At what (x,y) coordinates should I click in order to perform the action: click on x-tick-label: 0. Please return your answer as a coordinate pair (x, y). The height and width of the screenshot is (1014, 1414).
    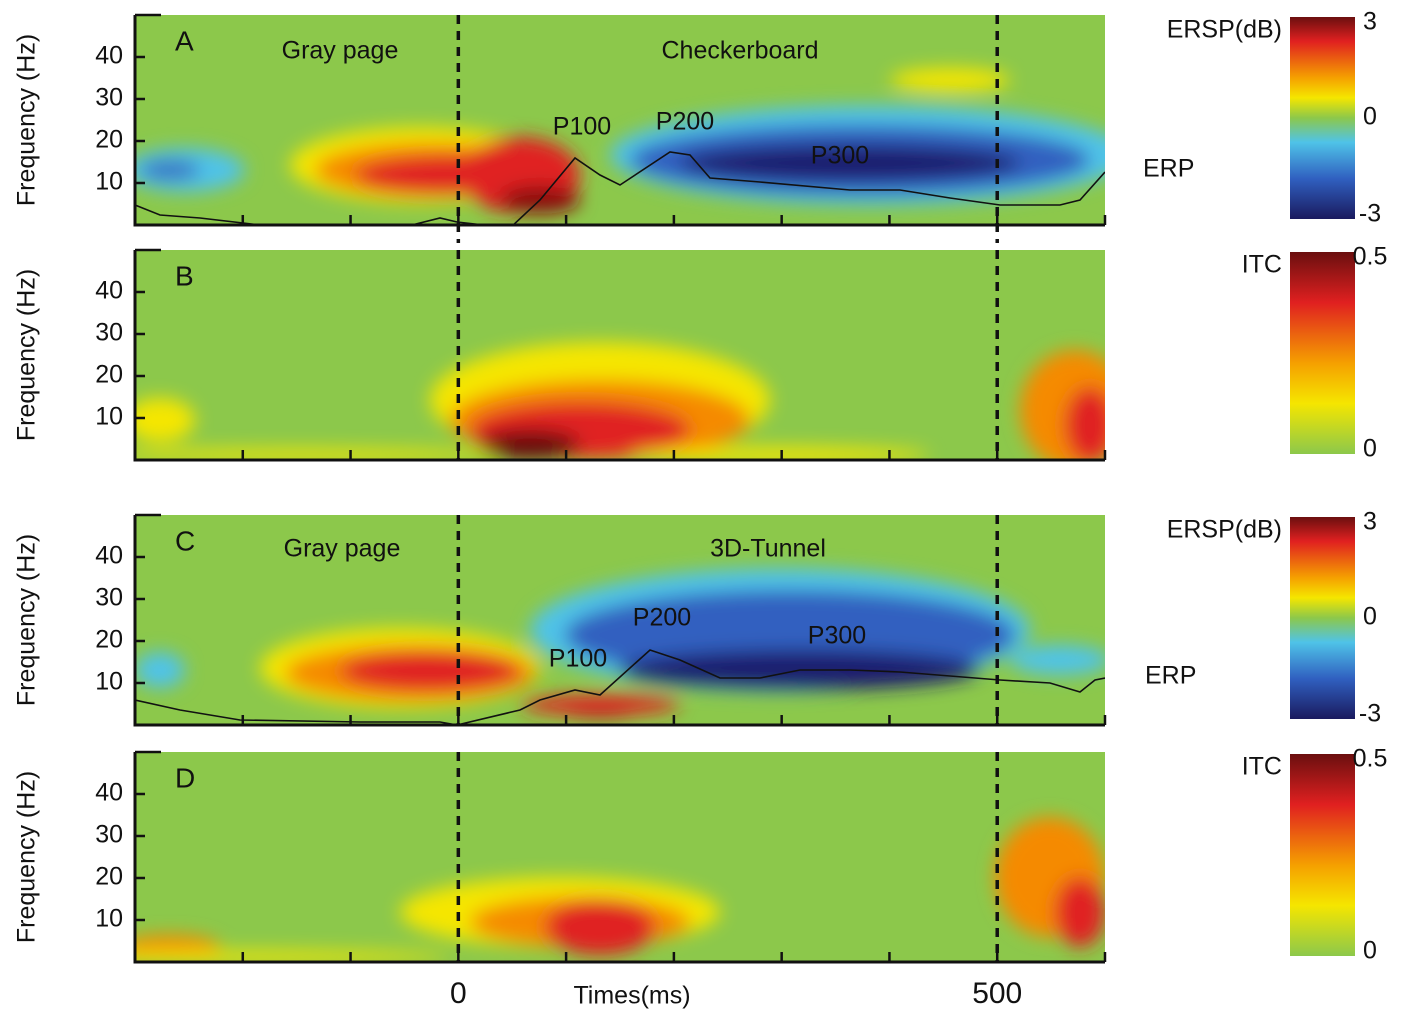
    Looking at the image, I should click on (458, 993).